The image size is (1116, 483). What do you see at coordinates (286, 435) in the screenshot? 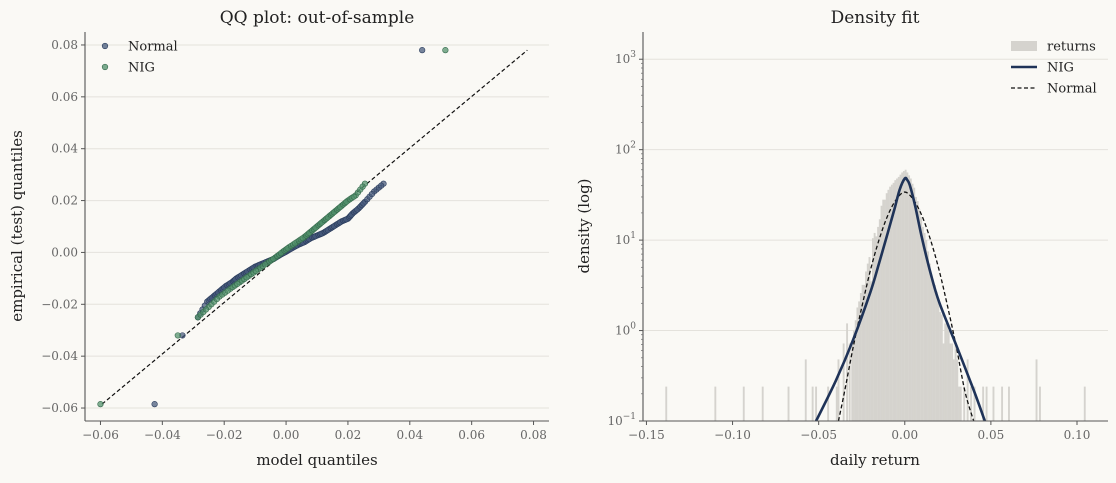
I see `qq-x-tick-label: 0.00` at bounding box center [286, 435].